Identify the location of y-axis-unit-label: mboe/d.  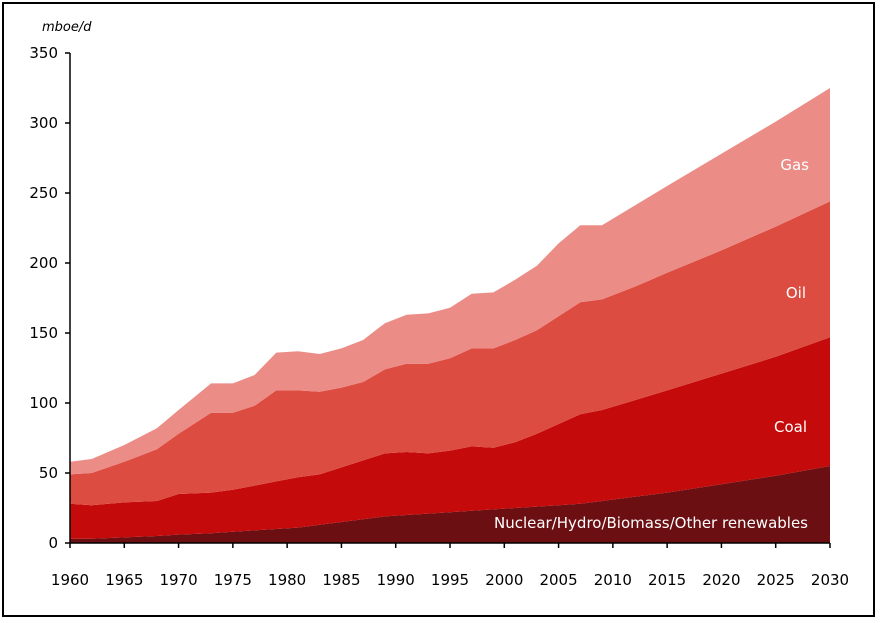
(67, 27).